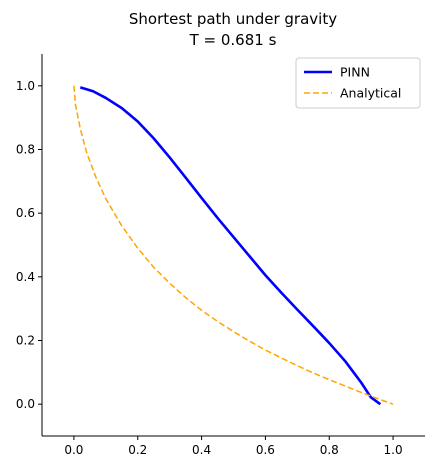 Image resolution: width=434 pixels, height=470 pixels. What do you see at coordinates (233, 19) in the screenshot?
I see `chart-title: Shortest path under gravity` at bounding box center [233, 19].